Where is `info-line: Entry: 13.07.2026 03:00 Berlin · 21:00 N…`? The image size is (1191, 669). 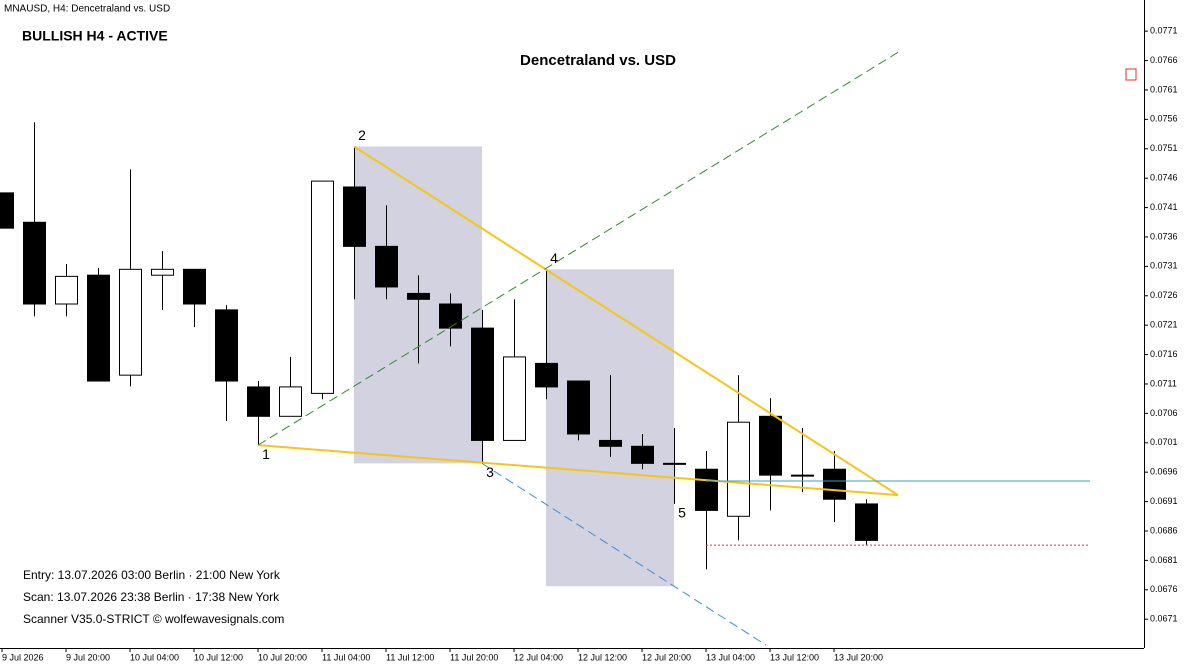 info-line: Entry: 13.07.2026 03:00 Berlin · 21:00 N… is located at coordinates (152, 575).